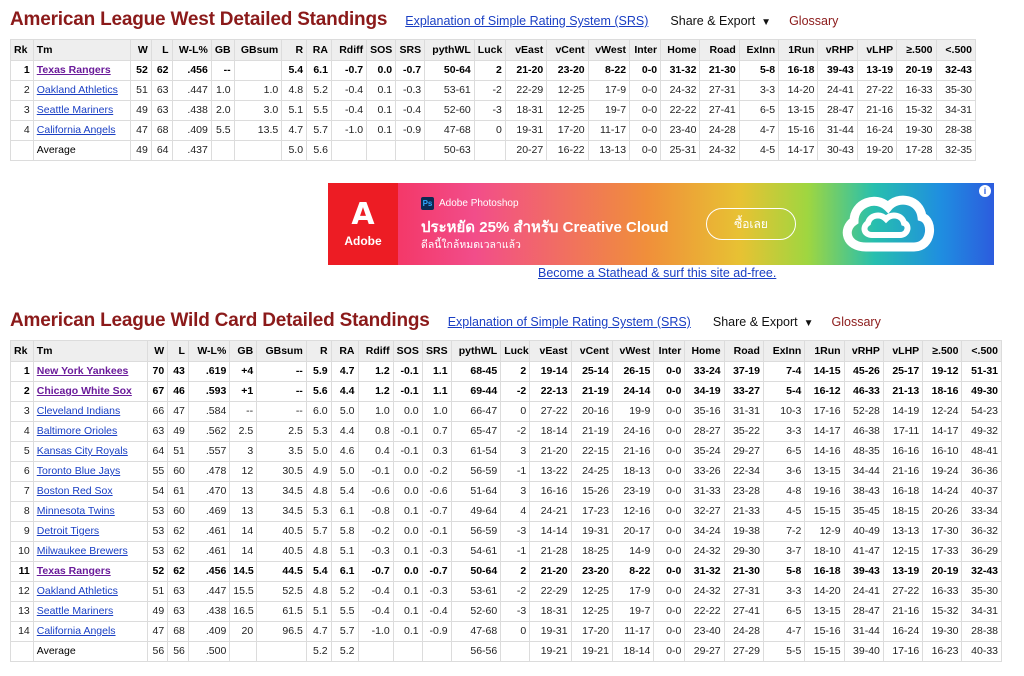  Describe the element at coordinates (344, 651) in the screenshot. I see `stat-cell: 5.2` at that location.